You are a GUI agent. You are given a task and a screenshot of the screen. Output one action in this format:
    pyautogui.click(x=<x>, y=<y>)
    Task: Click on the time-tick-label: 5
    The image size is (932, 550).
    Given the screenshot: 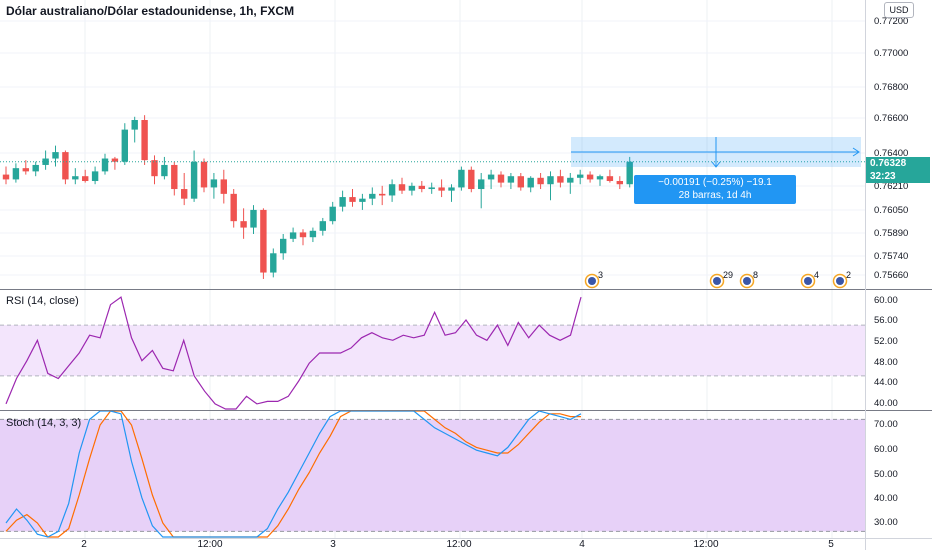 What is the action you would take?
    pyautogui.click(x=831, y=544)
    